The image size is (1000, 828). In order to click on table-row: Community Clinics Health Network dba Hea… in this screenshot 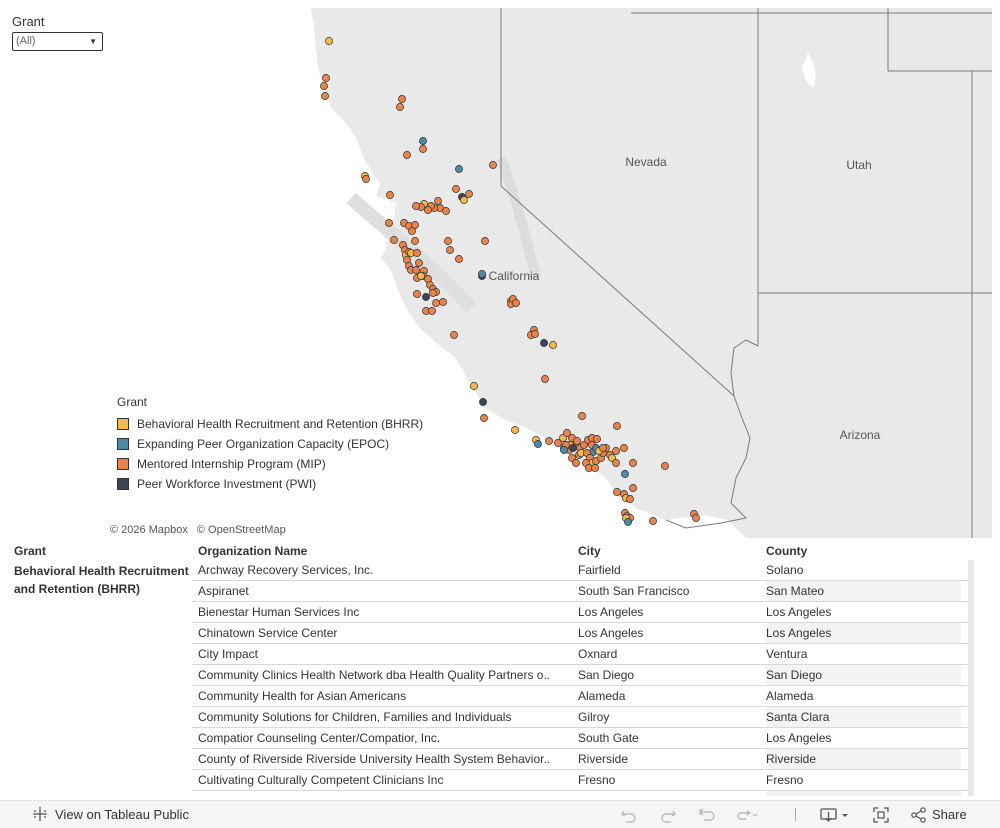, I will do `click(582, 675)`.